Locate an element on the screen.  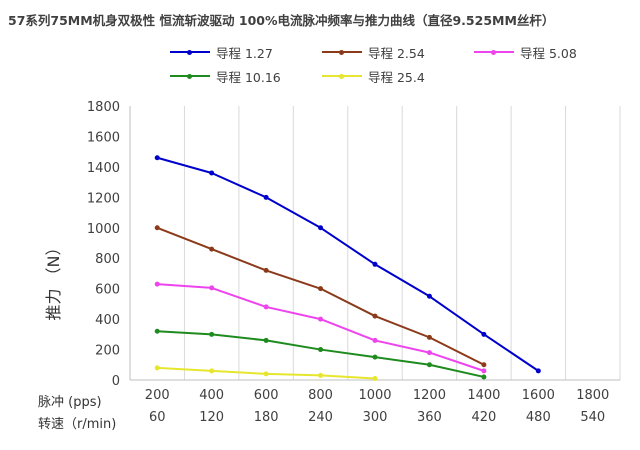
x-axis-label-pulse: 脉冲 (pps) is located at coordinates (70, 402).